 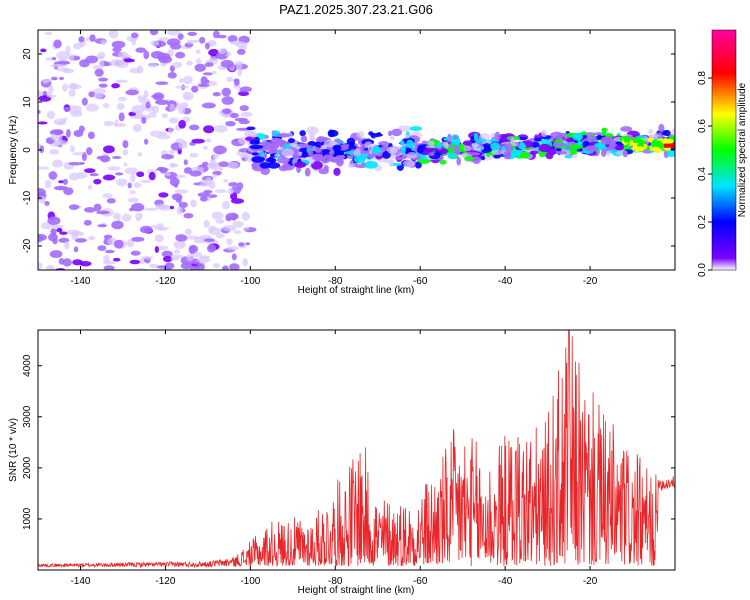 I want to click on spectrogram-x-tick-label: -140, so click(x=80, y=281).